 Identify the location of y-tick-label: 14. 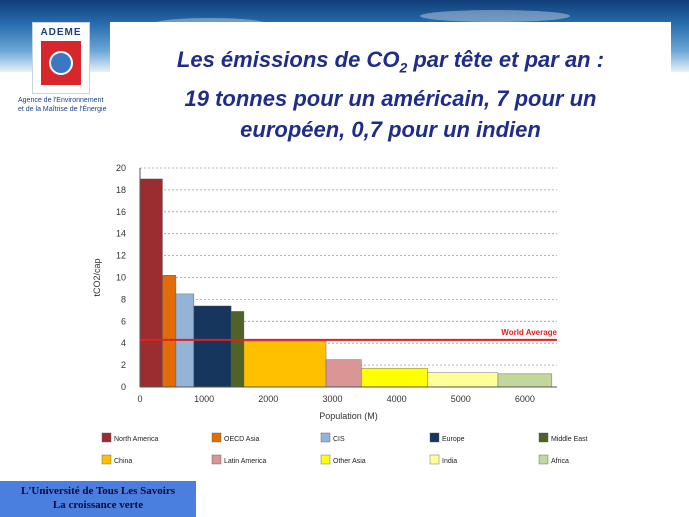
(121, 234).